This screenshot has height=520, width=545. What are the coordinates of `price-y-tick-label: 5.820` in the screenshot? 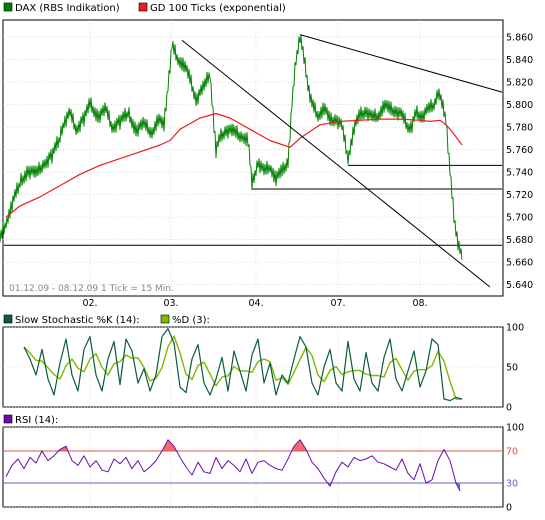 It's located at (519, 82).